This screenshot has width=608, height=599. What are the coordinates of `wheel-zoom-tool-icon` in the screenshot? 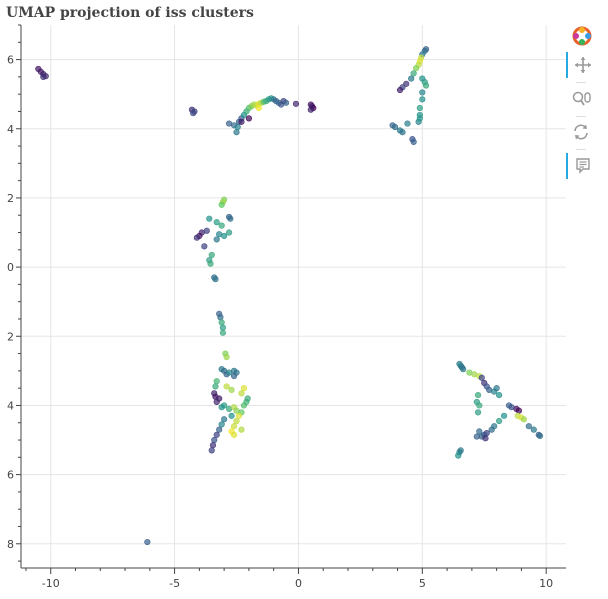 It's located at (581, 98).